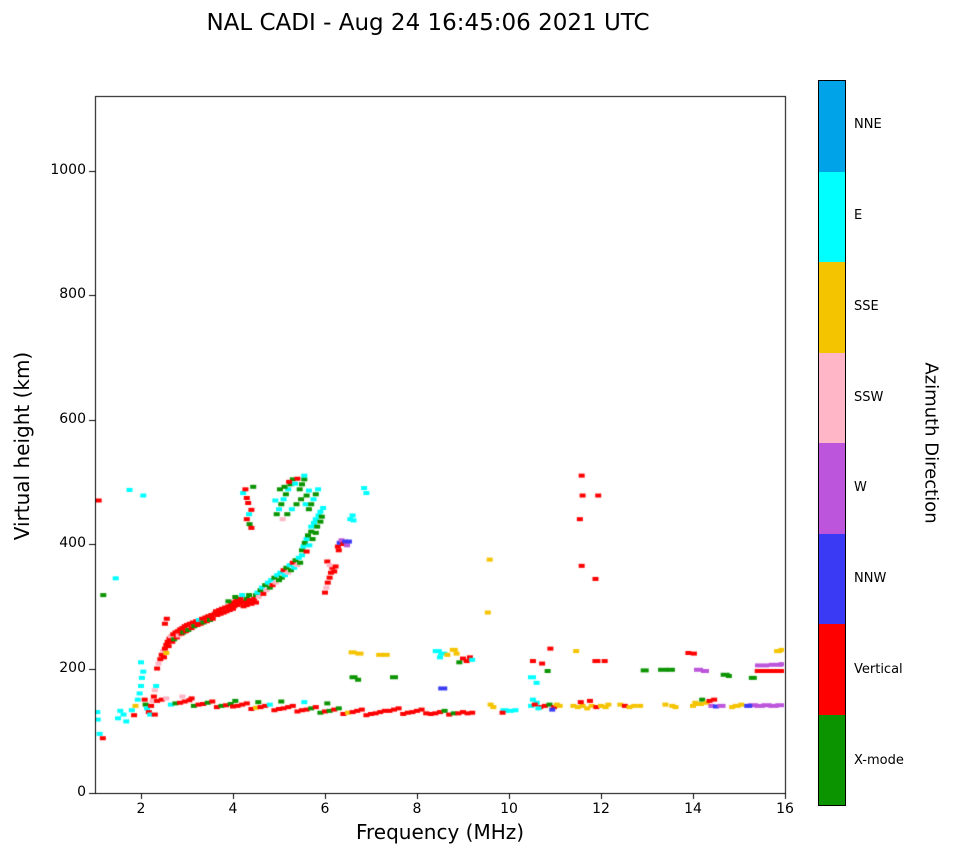 Image resolution: width=958 pixels, height=857 pixels. Describe the element at coordinates (931, 443) in the screenshot. I see `colorbar-title: Azimuth Direction` at that location.